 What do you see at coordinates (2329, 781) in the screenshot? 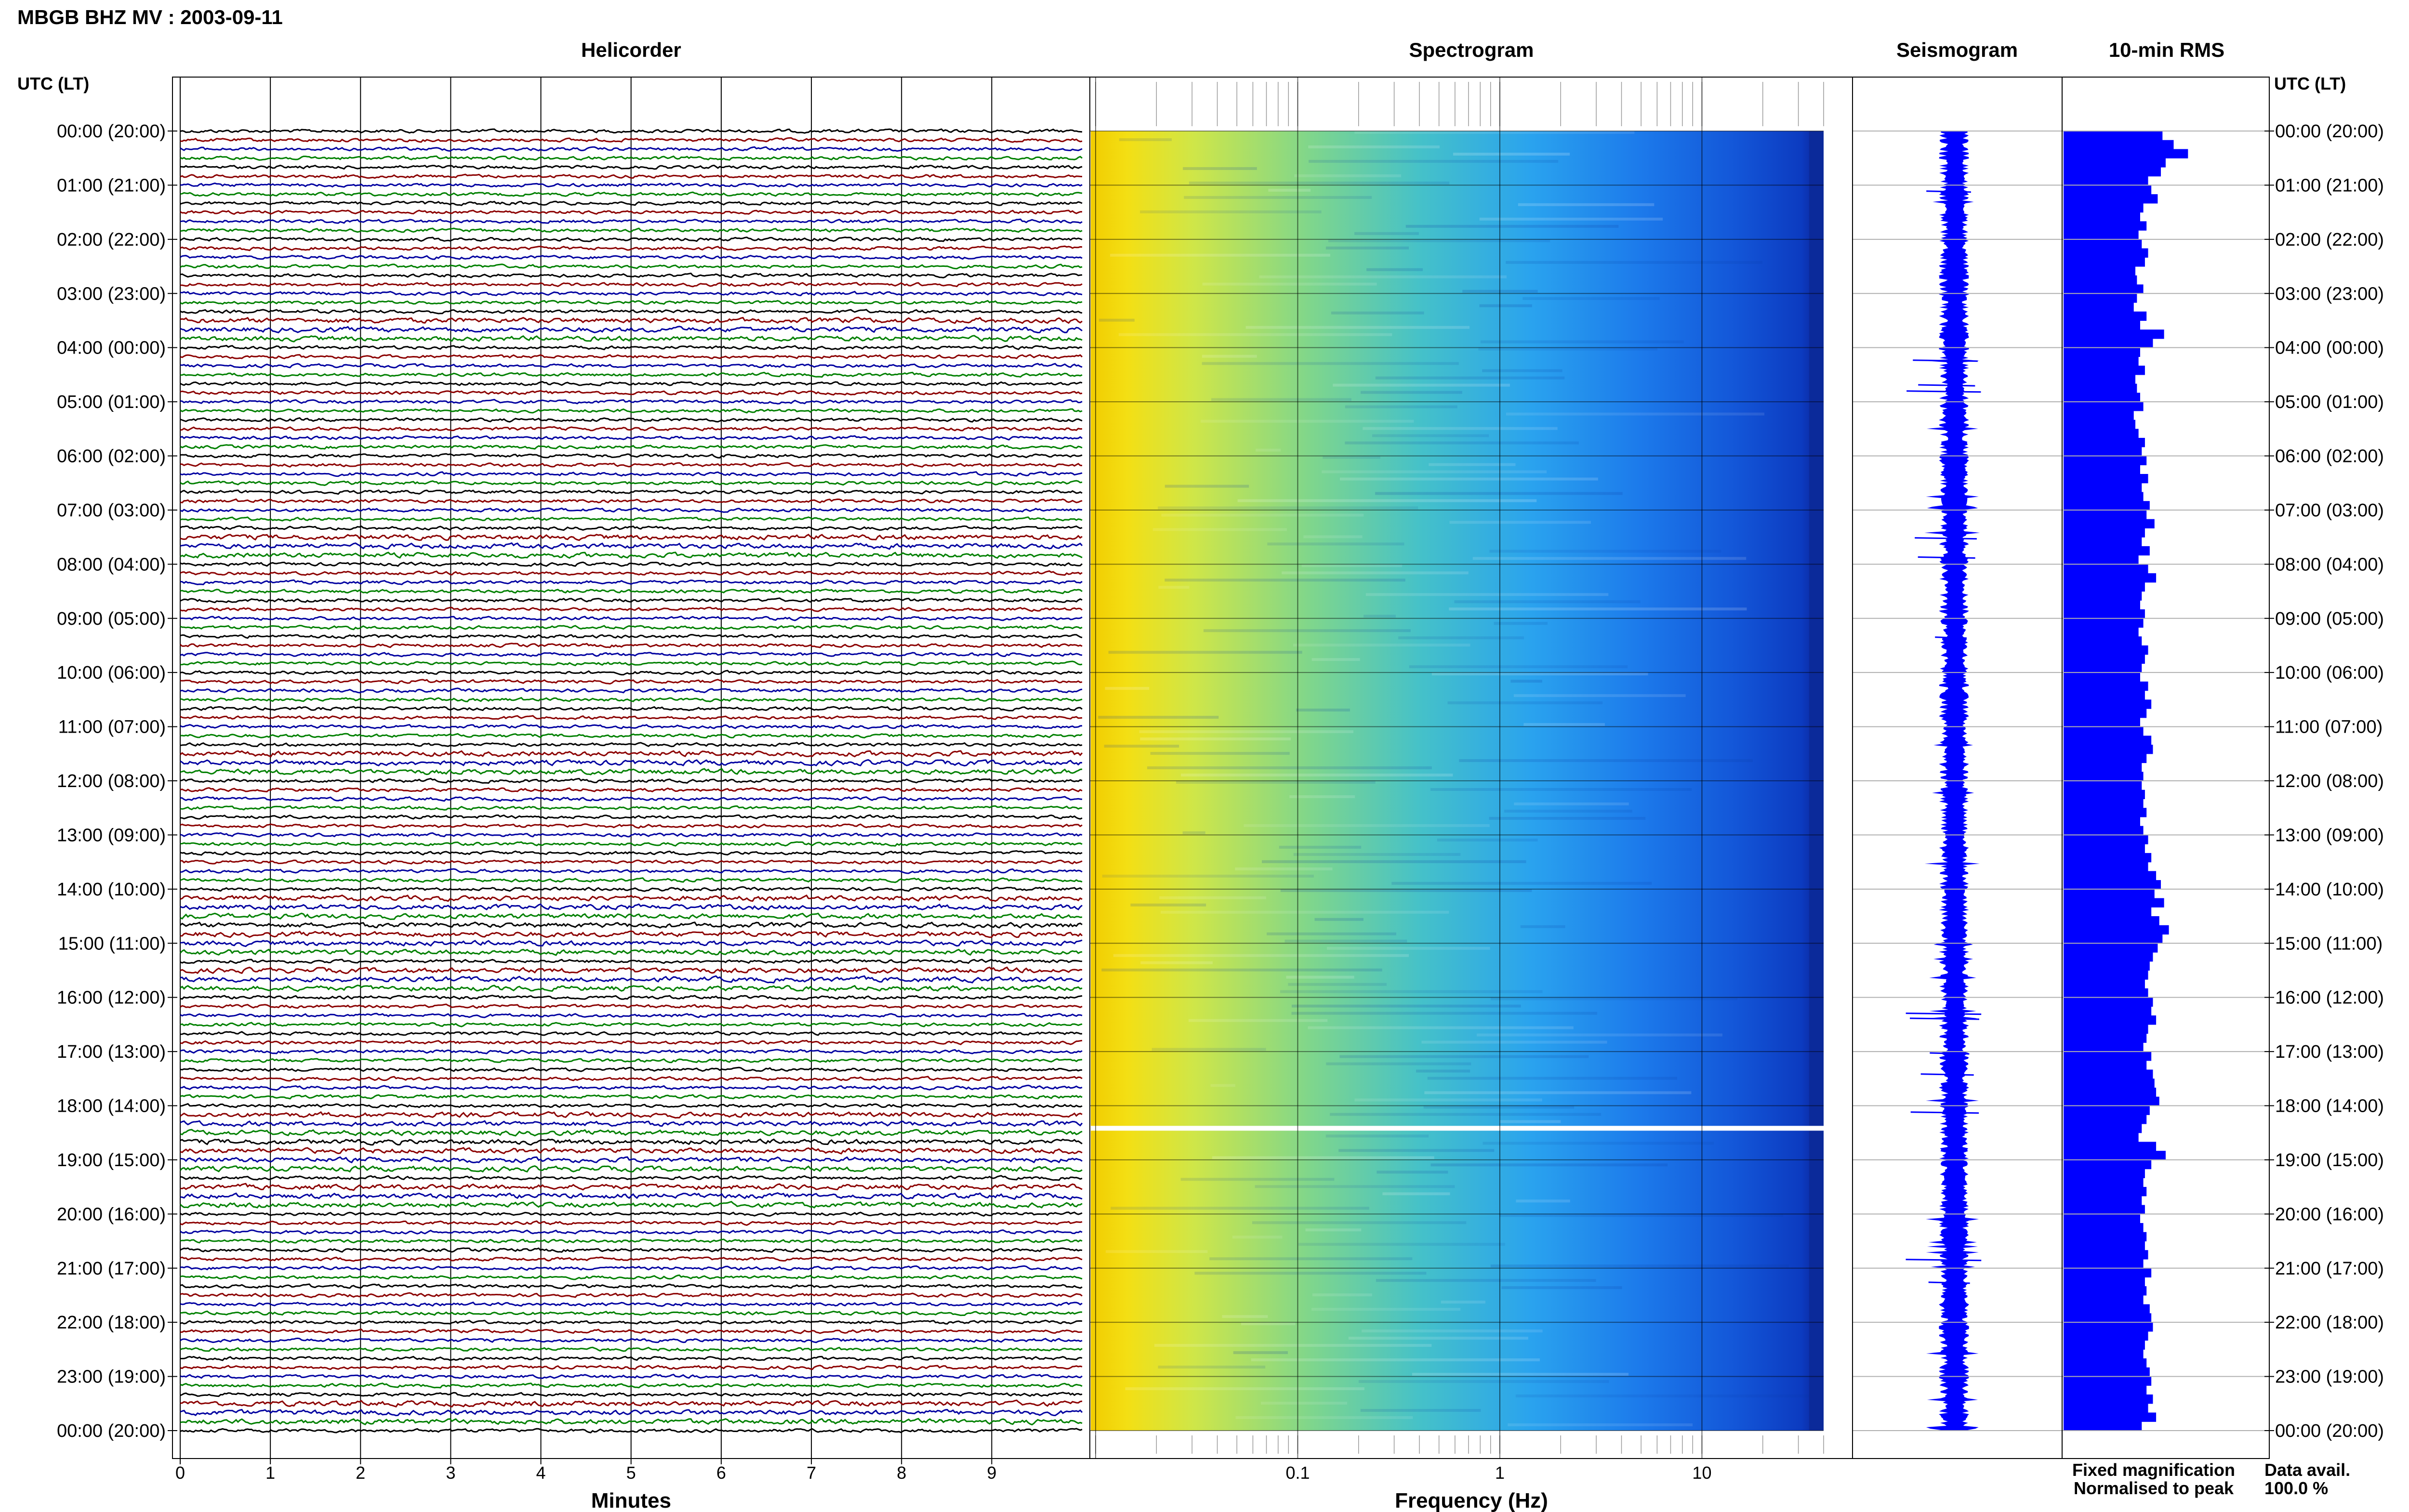
I see `time-label-right: 12:00 (08:00)` at bounding box center [2329, 781].